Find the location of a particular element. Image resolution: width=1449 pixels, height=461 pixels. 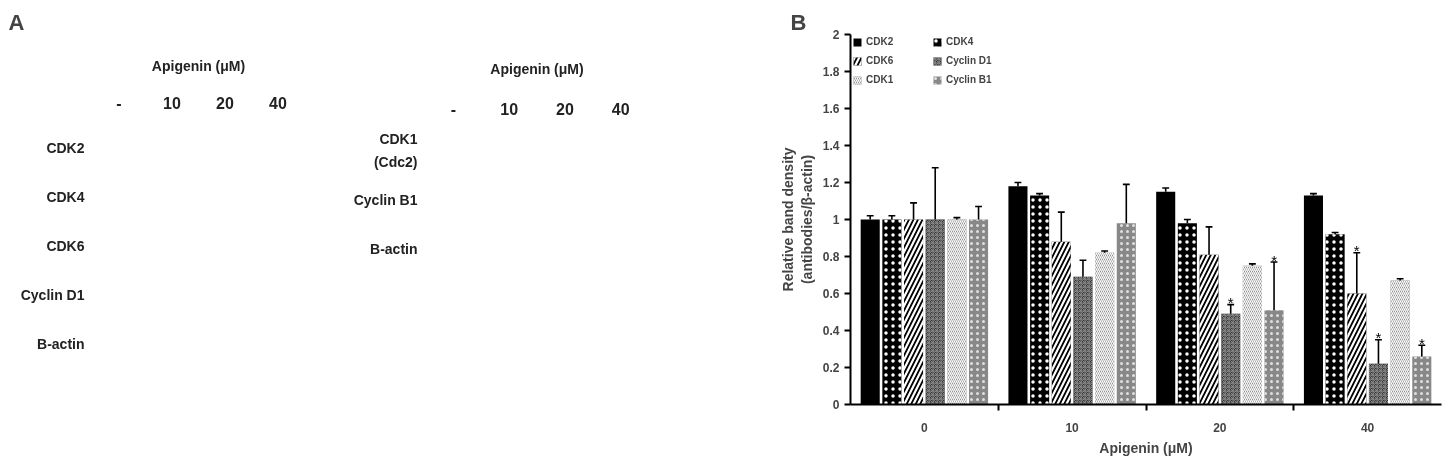

y-tick-label: 1.8 is located at coordinates (831, 72).